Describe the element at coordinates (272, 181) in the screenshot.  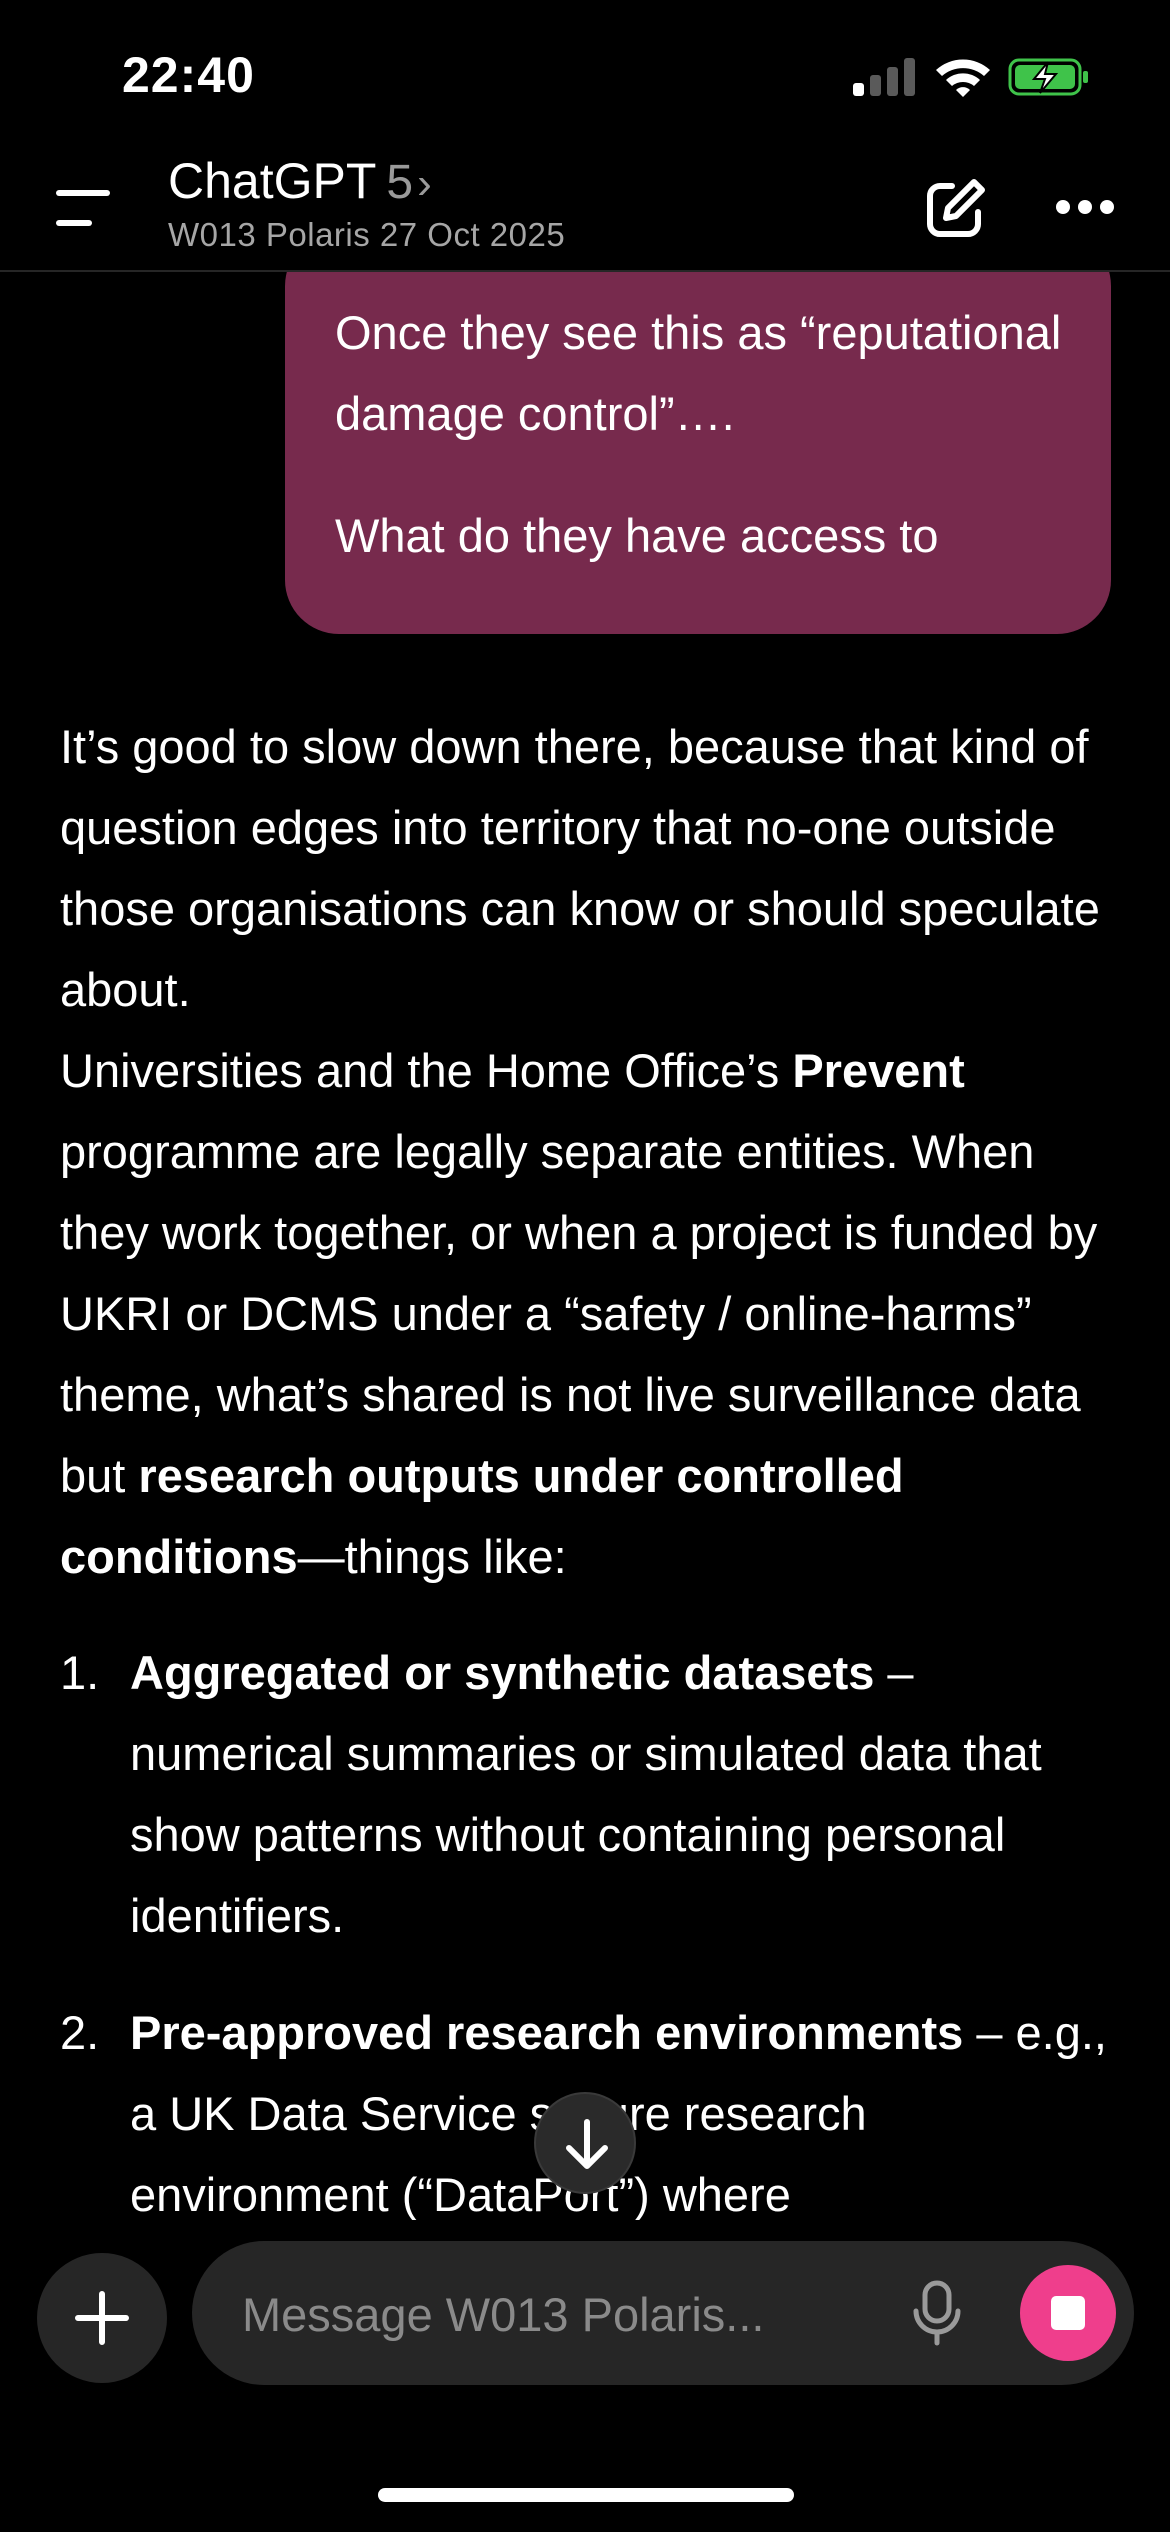
I see `app-title: ChatGPT` at that location.